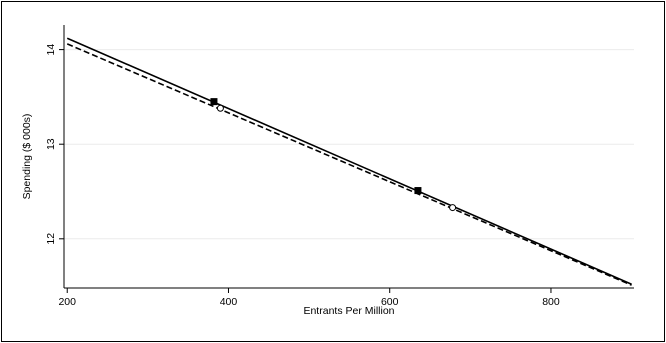  What do you see at coordinates (67, 302) in the screenshot?
I see `x-tick-label-0: 200` at bounding box center [67, 302].